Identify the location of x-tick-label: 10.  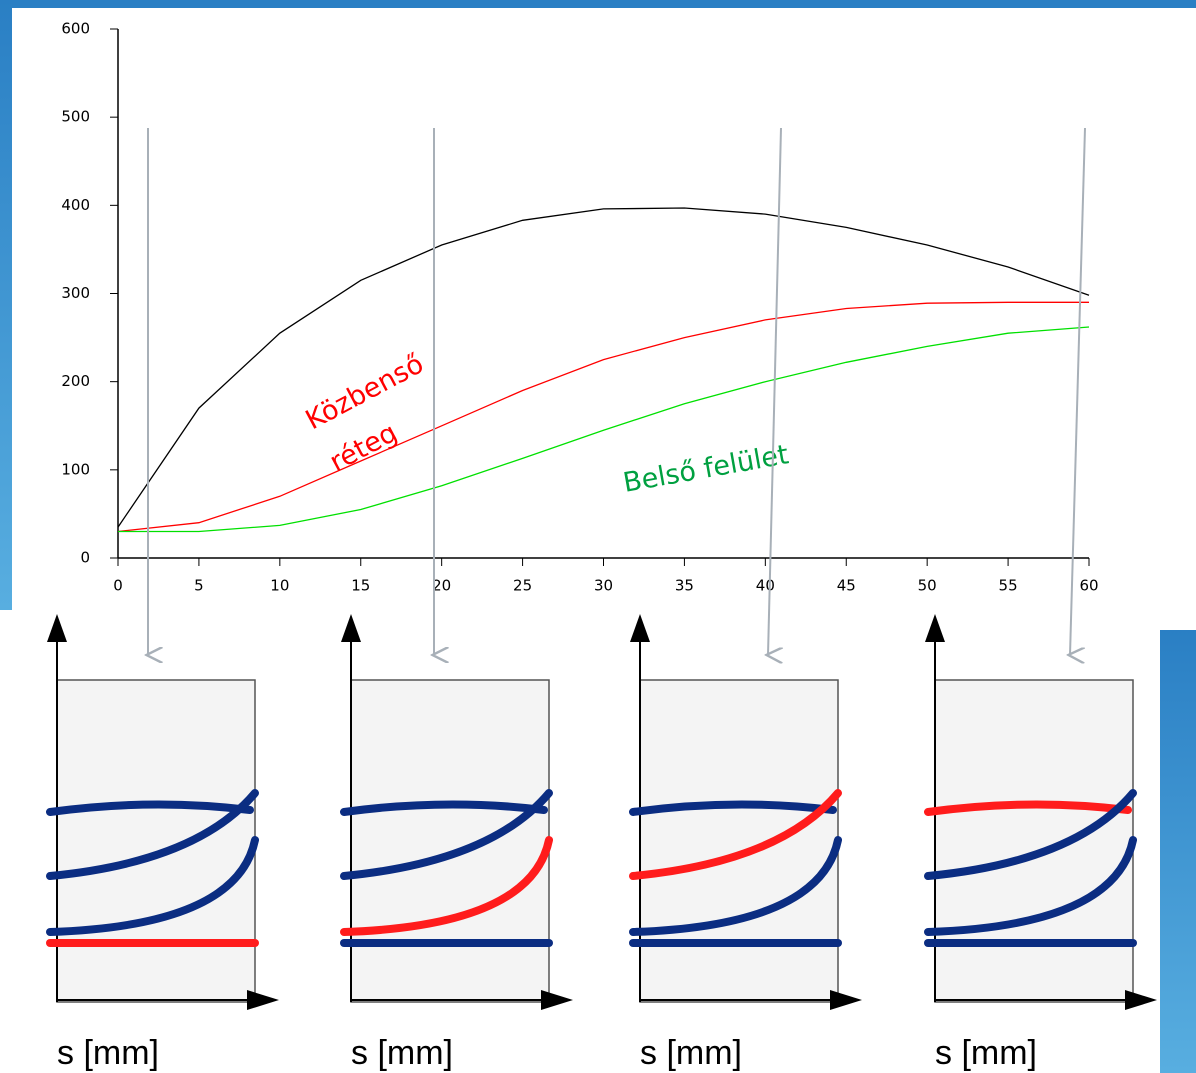
(279, 586).